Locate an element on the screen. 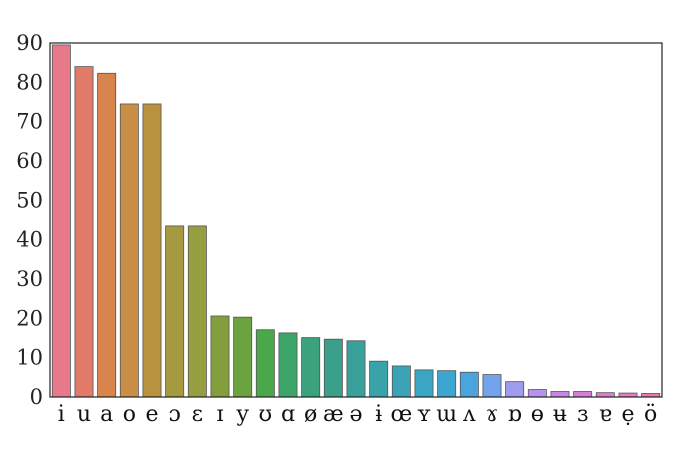 This screenshot has width=675, height=452. x-tick-label: ɐ is located at coordinates (605, 414).